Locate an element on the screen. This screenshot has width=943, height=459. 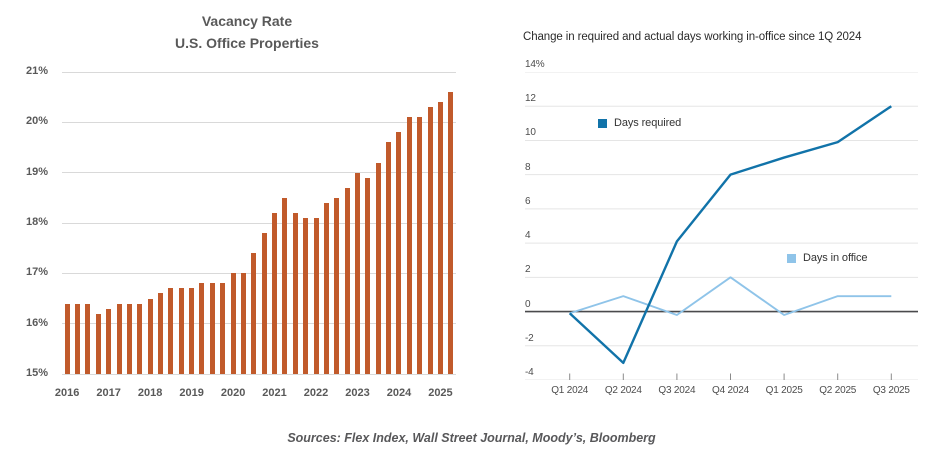
y-tick-label: -2 is located at coordinates (529, 338).